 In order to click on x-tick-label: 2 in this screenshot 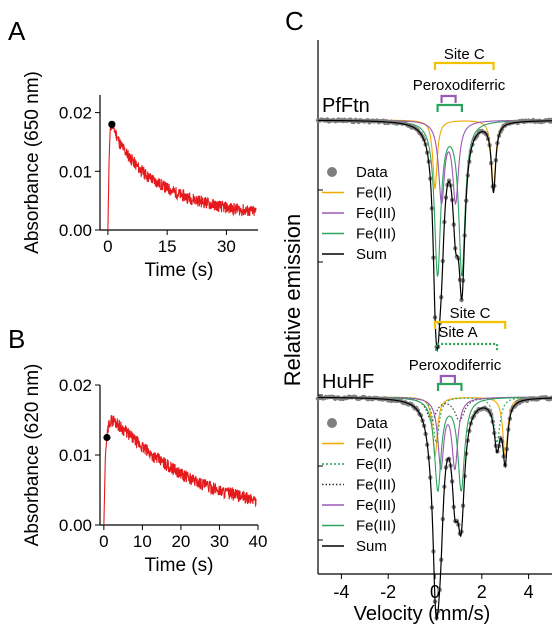, I will do `click(482, 592)`.